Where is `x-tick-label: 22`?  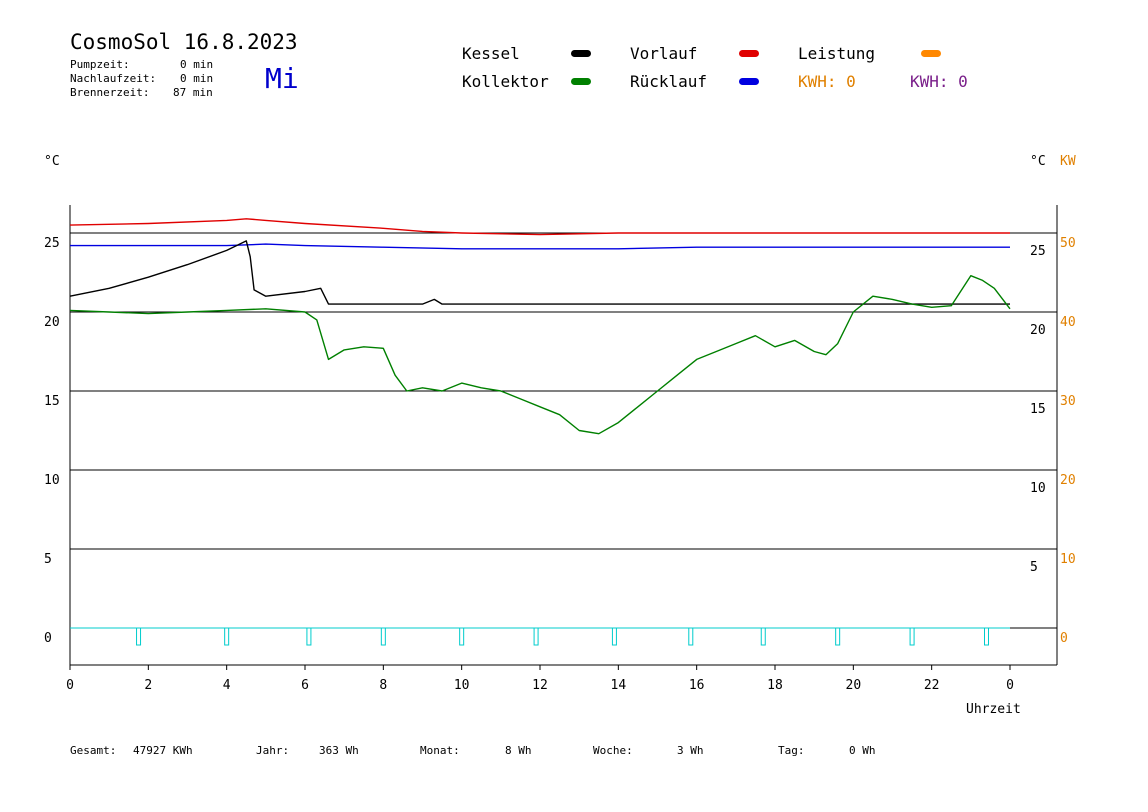 x-tick-label: 22 is located at coordinates (932, 685).